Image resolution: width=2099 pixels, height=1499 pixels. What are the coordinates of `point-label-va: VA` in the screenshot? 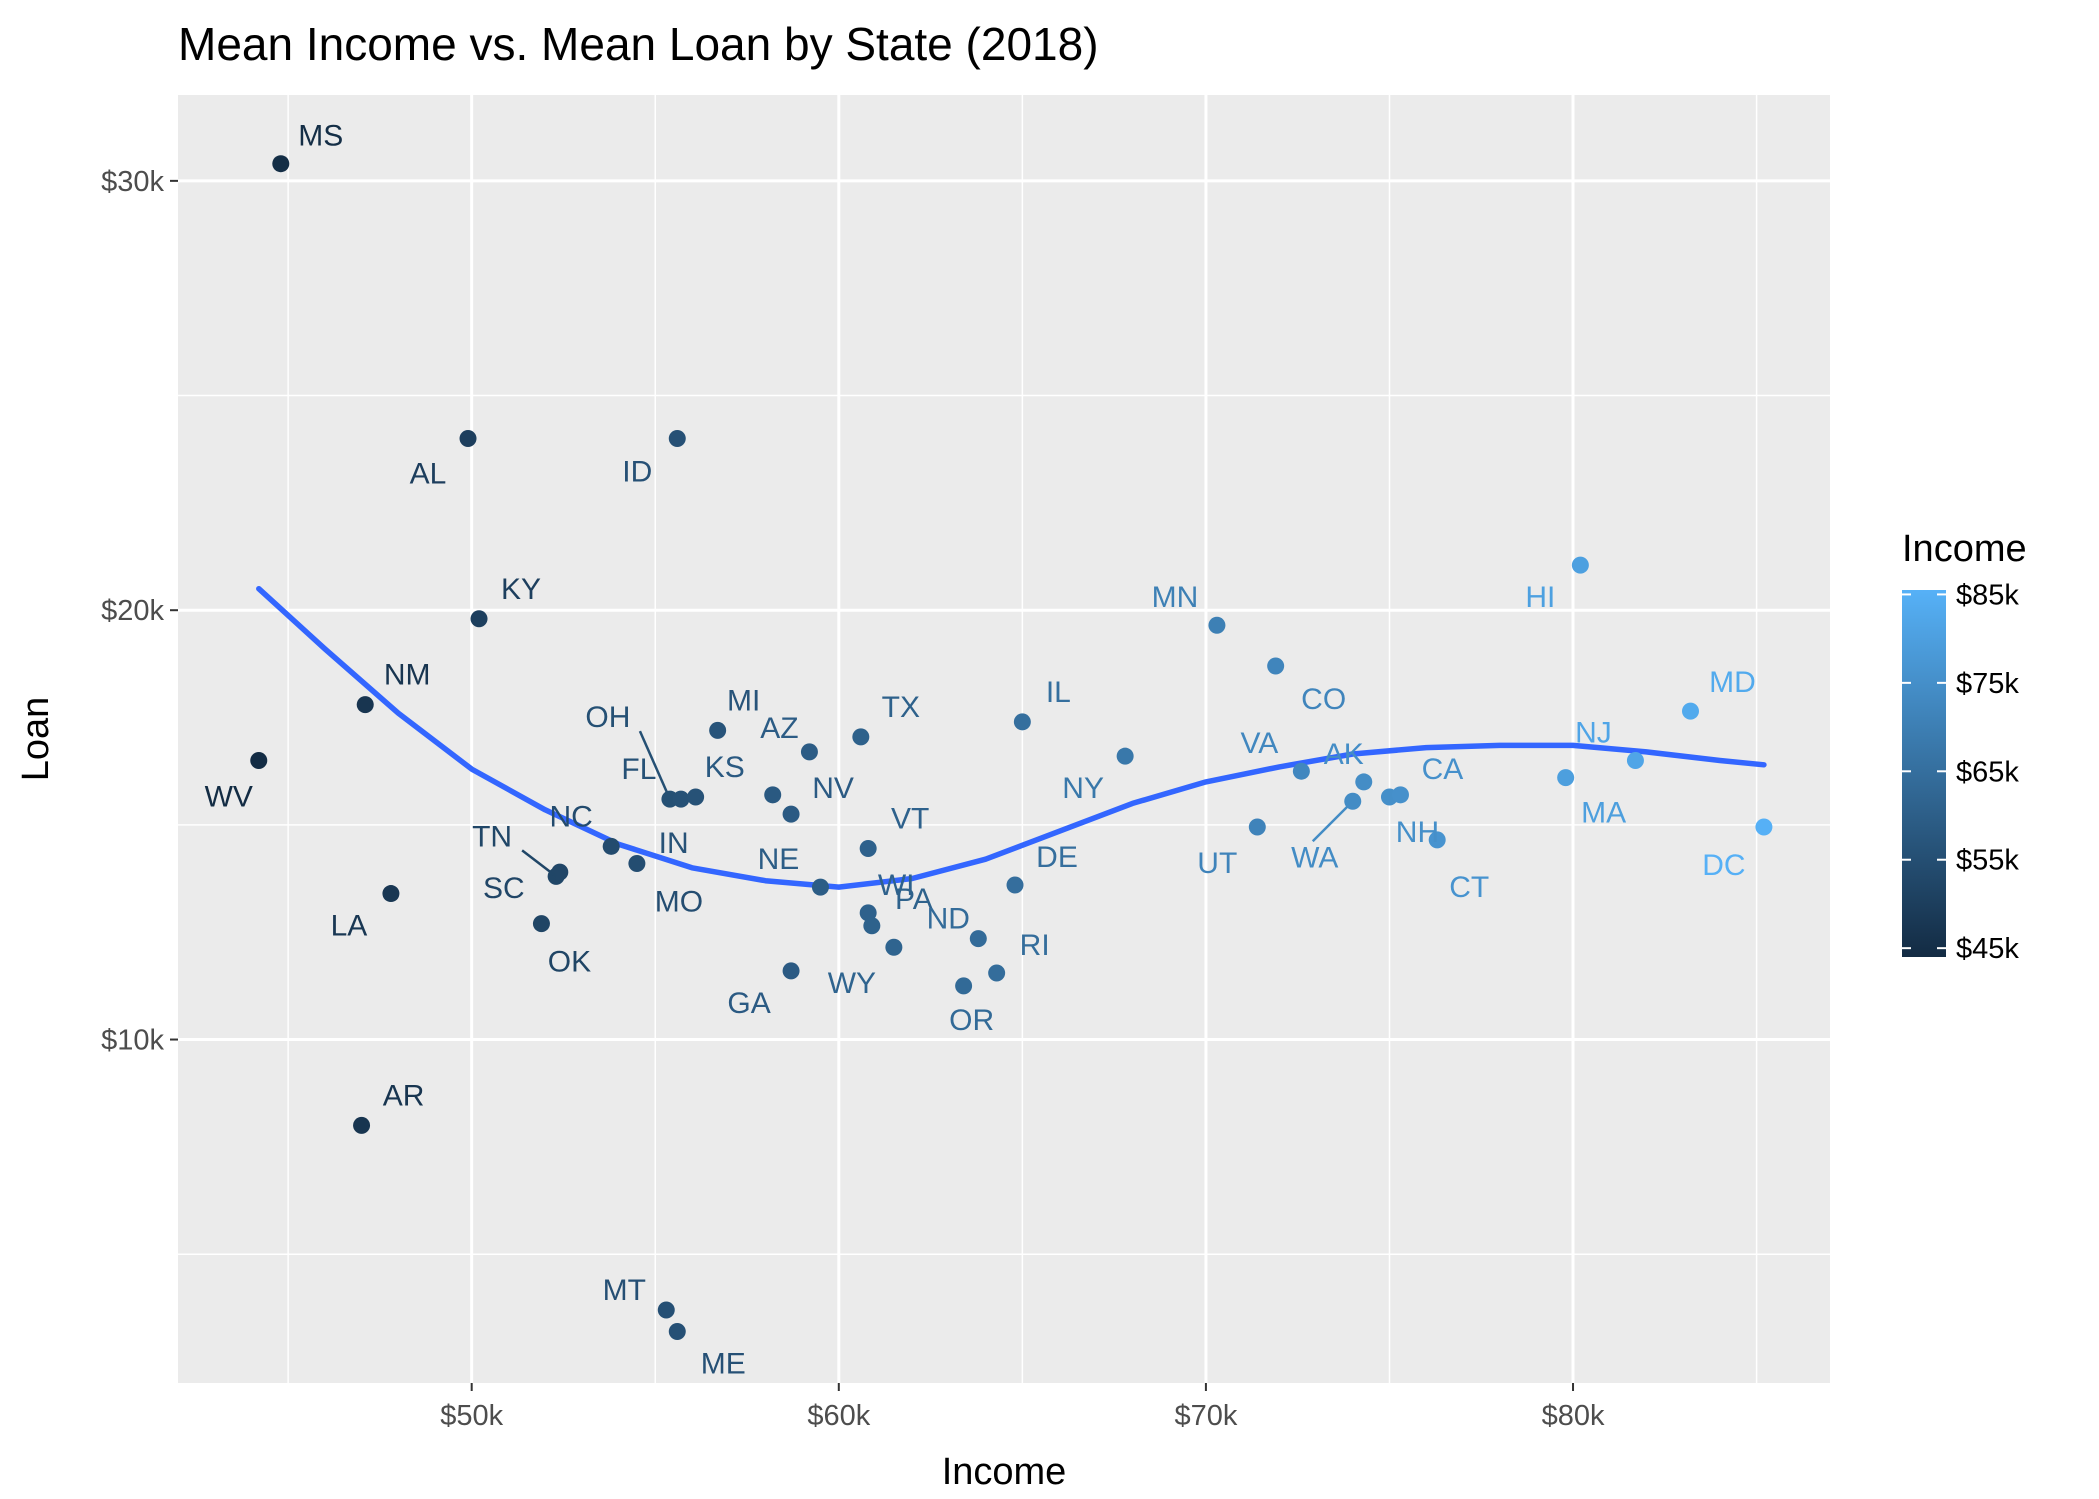 It's located at (1259, 743).